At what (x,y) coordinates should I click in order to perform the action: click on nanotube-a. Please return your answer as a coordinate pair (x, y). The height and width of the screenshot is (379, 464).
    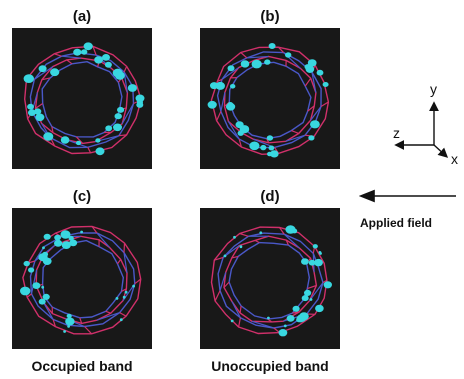
    Looking at the image, I should click on (84, 99).